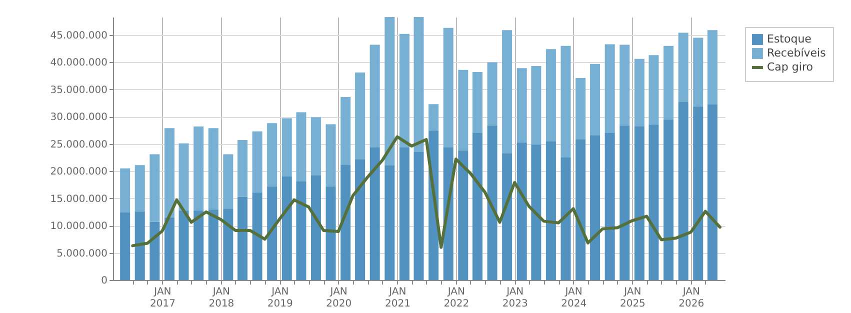 The width and height of the screenshot is (851, 313). I want to click on y-tick-label: 25.000.000, so click(79, 144).